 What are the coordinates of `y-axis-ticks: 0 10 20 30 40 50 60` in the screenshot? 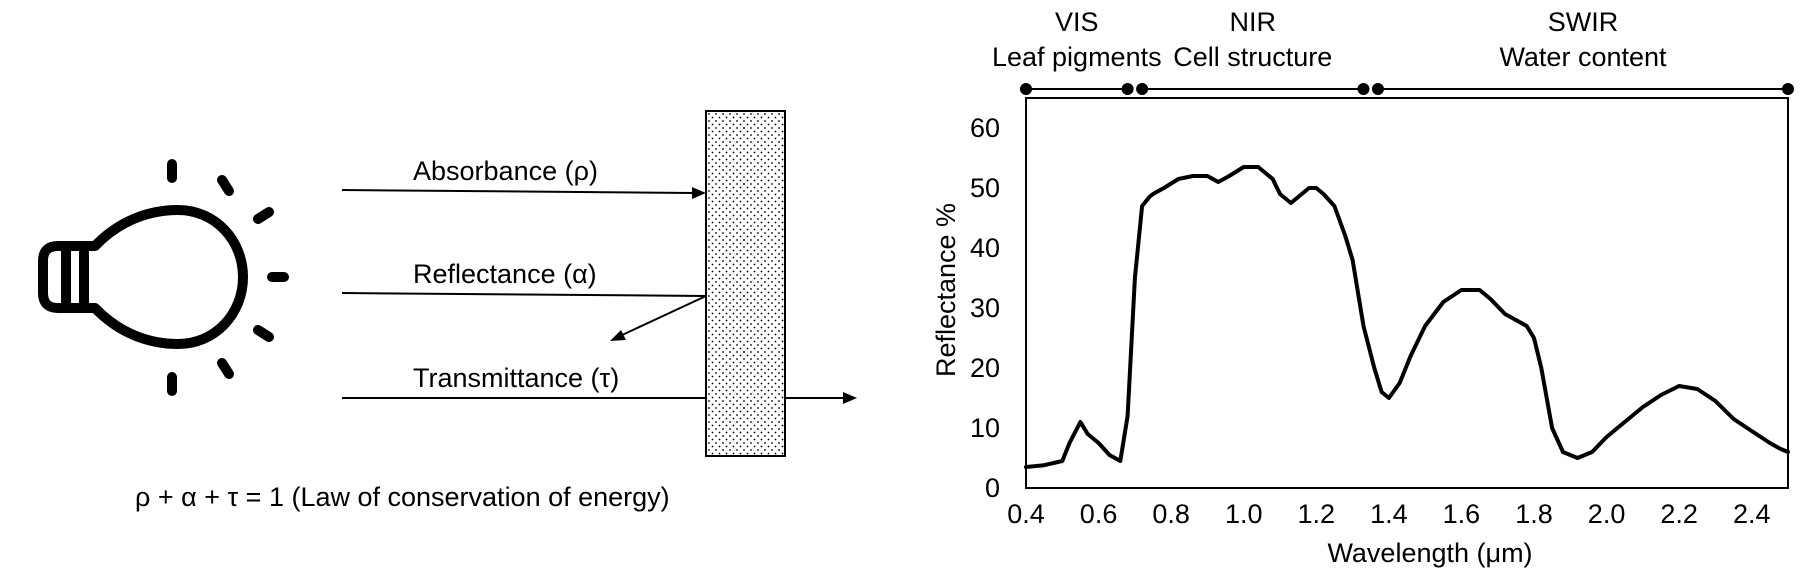 It's located at (985, 308).